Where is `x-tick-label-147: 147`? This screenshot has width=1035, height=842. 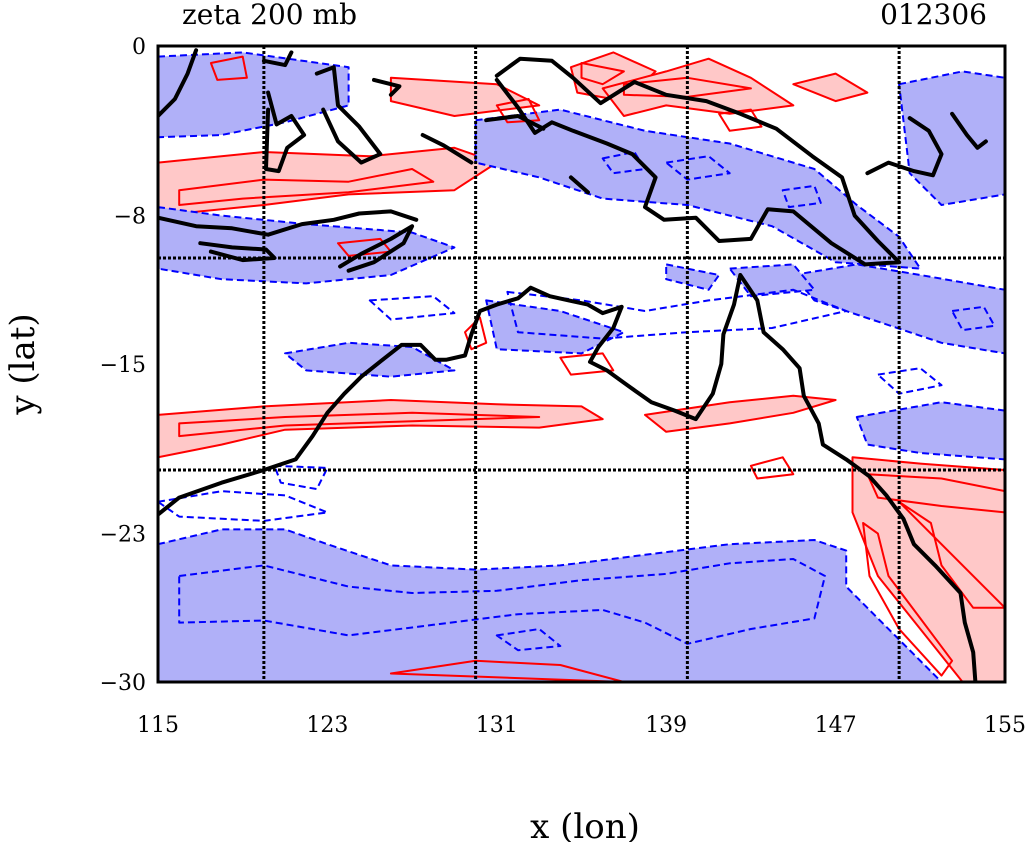 x-tick-label-147: 147 is located at coordinates (836, 725).